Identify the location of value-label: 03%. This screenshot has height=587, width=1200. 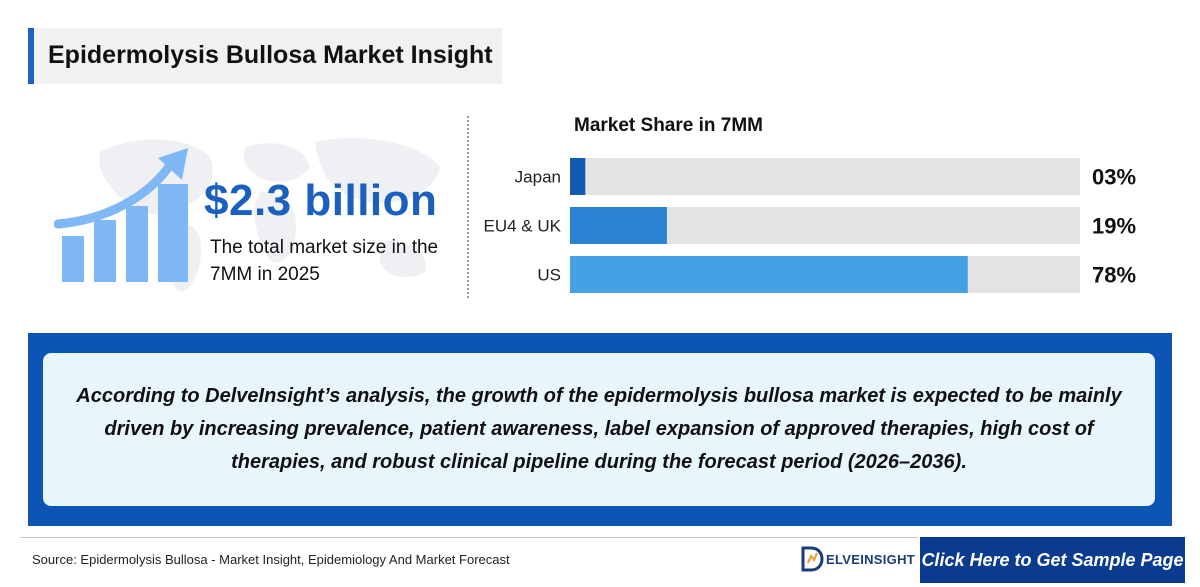
(1114, 177).